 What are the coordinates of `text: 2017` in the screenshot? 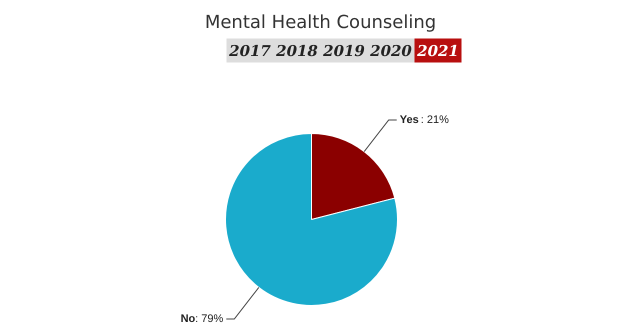 It's located at (250, 51).